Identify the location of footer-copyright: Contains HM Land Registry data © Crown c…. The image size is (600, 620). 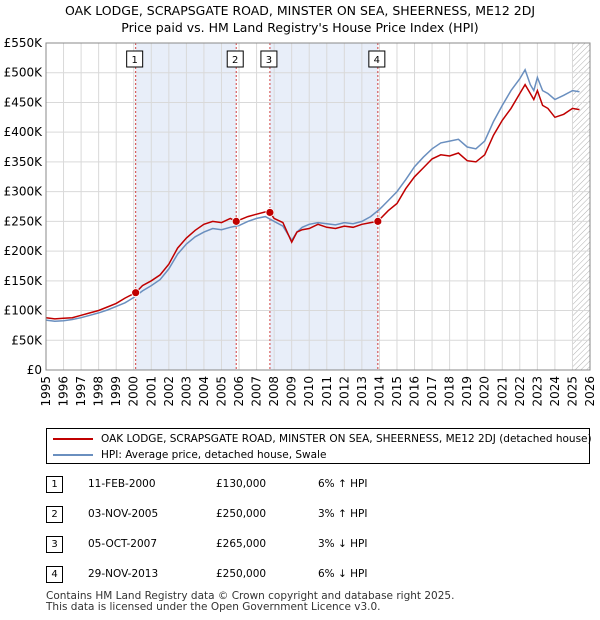
(250, 596).